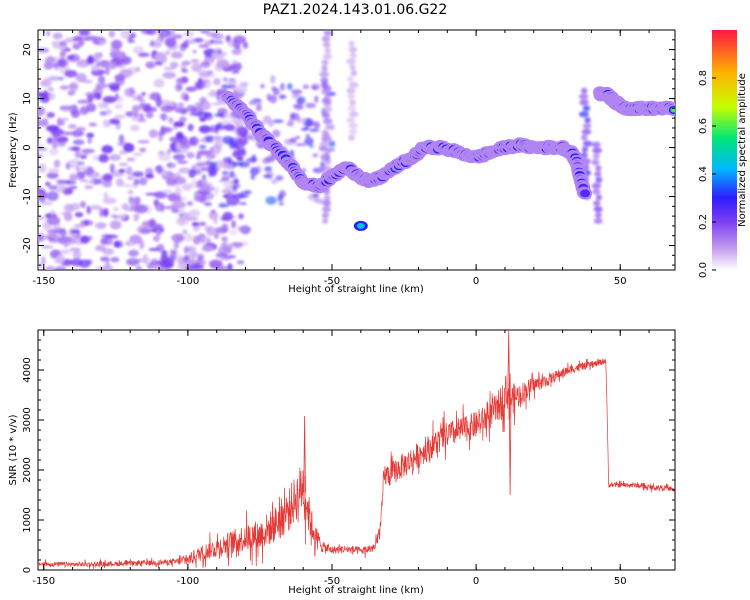 The width and height of the screenshot is (750, 600). I want to click on x-tick-label: 50, so click(620, 281).